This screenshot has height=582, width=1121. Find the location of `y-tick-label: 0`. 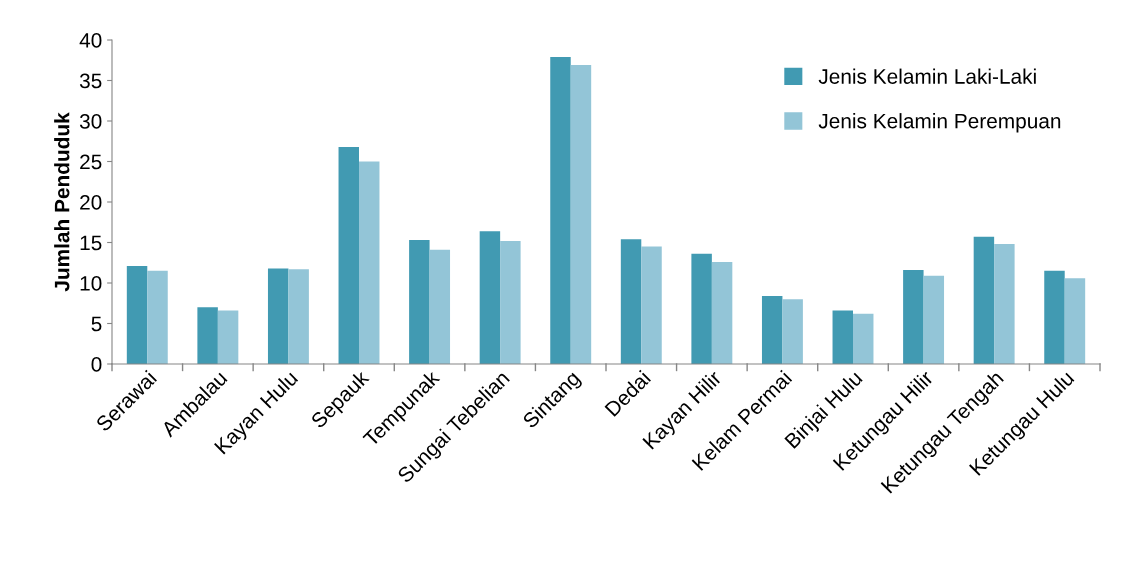

y-tick-label: 0 is located at coordinates (96, 364).